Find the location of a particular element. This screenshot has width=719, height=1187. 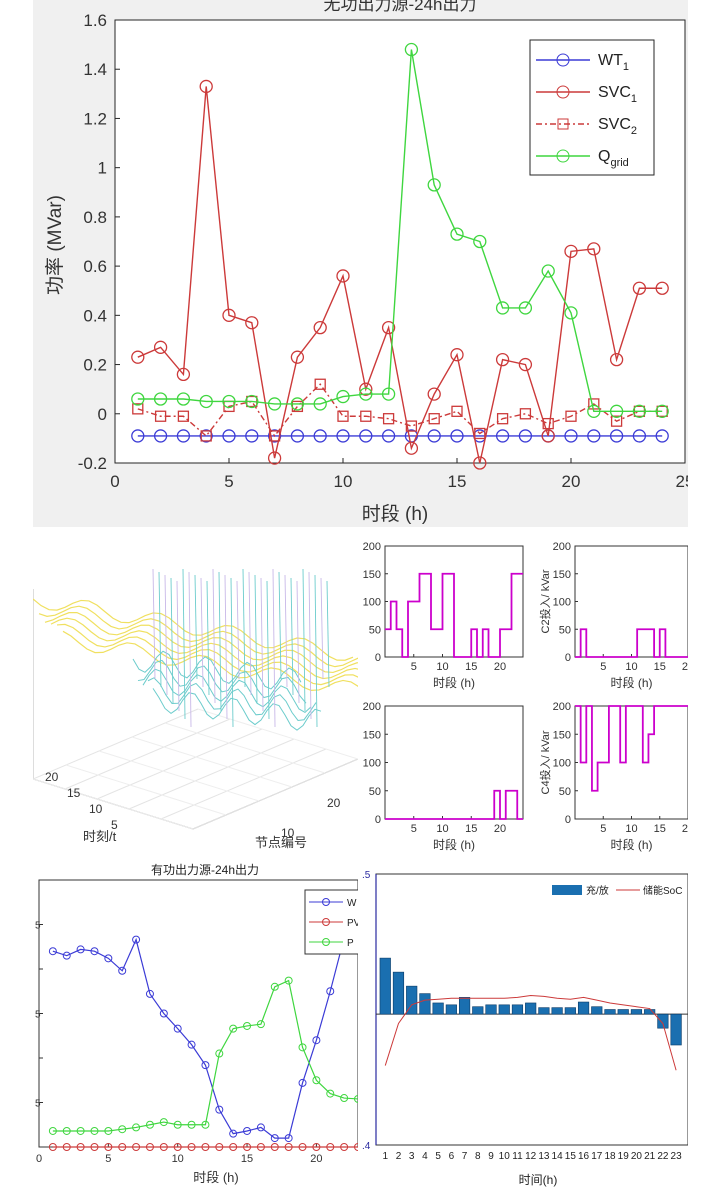

x-tick-label: 22 is located at coordinates (663, 1156).